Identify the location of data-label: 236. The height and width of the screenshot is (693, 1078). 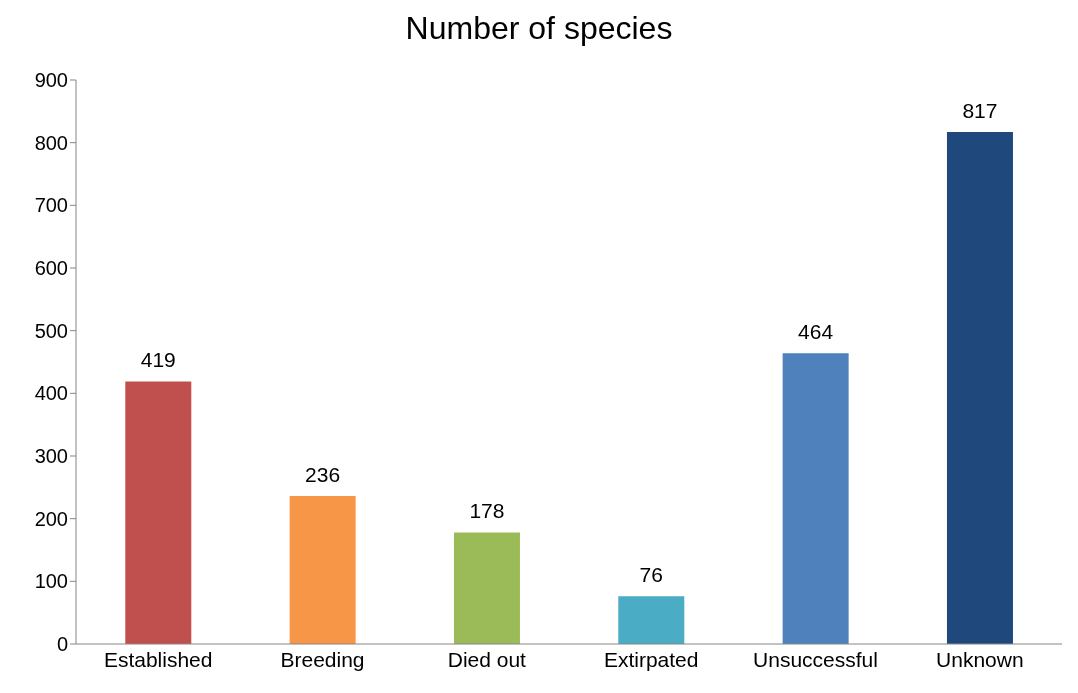
(323, 475).